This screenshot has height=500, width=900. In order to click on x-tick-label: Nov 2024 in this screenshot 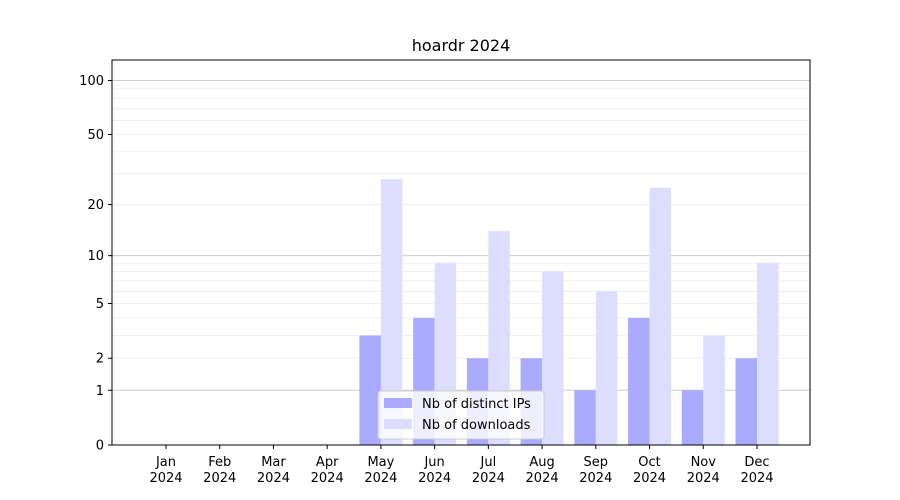, I will do `click(703, 470)`.